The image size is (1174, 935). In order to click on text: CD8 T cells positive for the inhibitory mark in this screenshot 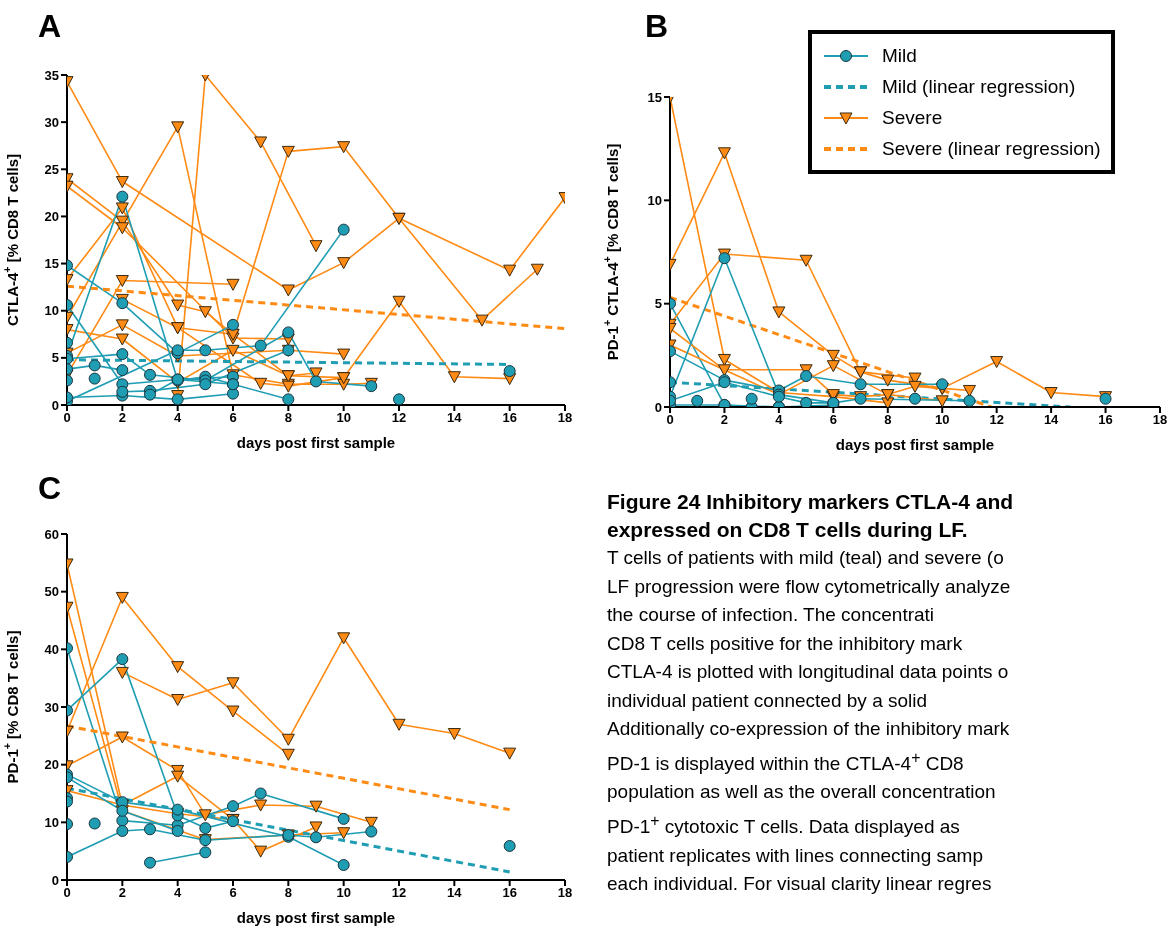, I will do `click(785, 643)`.